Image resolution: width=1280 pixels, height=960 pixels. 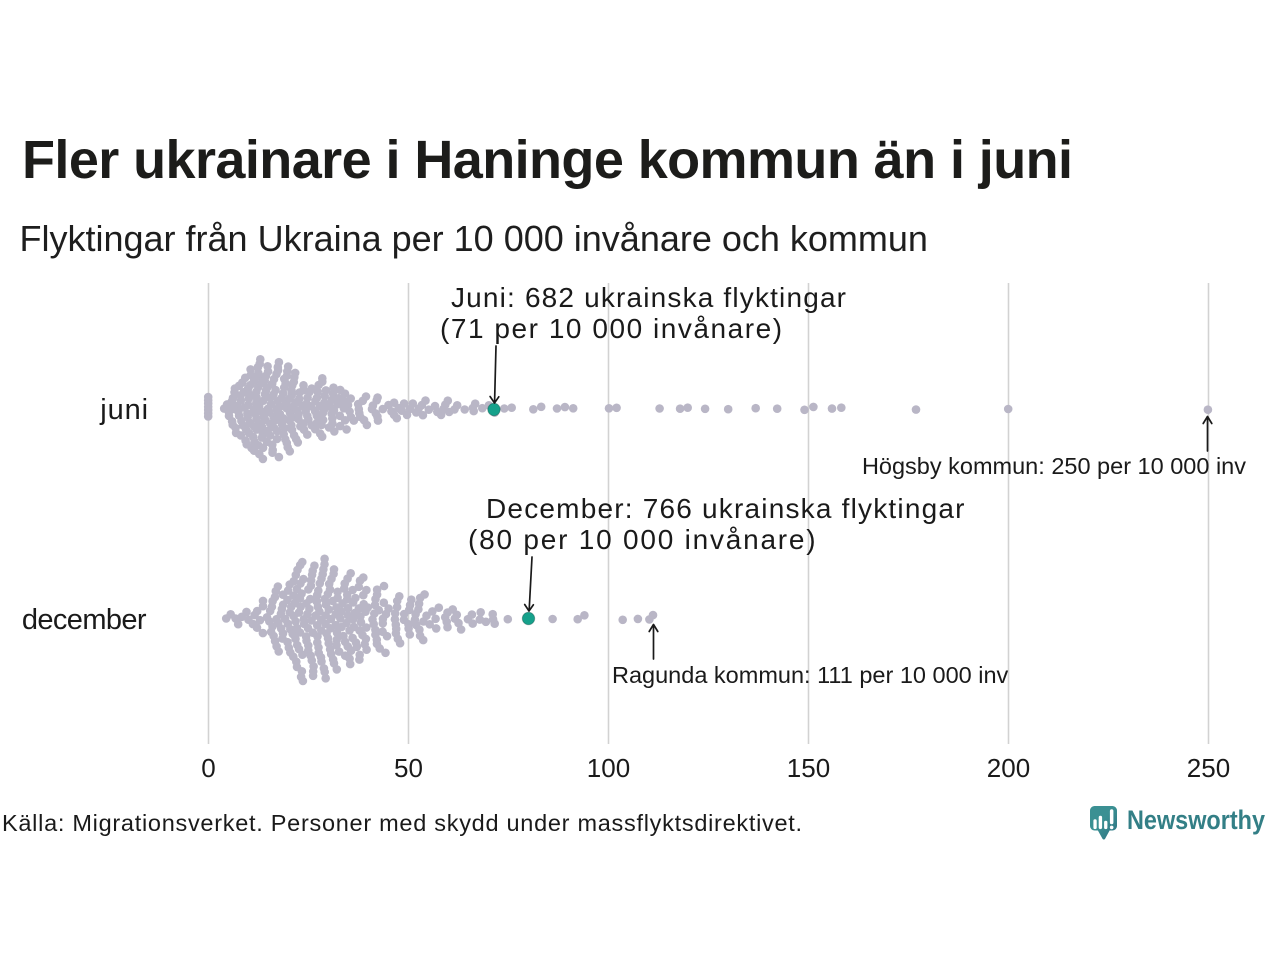 What do you see at coordinates (84, 620) in the screenshot?
I see `svg-text: december` at bounding box center [84, 620].